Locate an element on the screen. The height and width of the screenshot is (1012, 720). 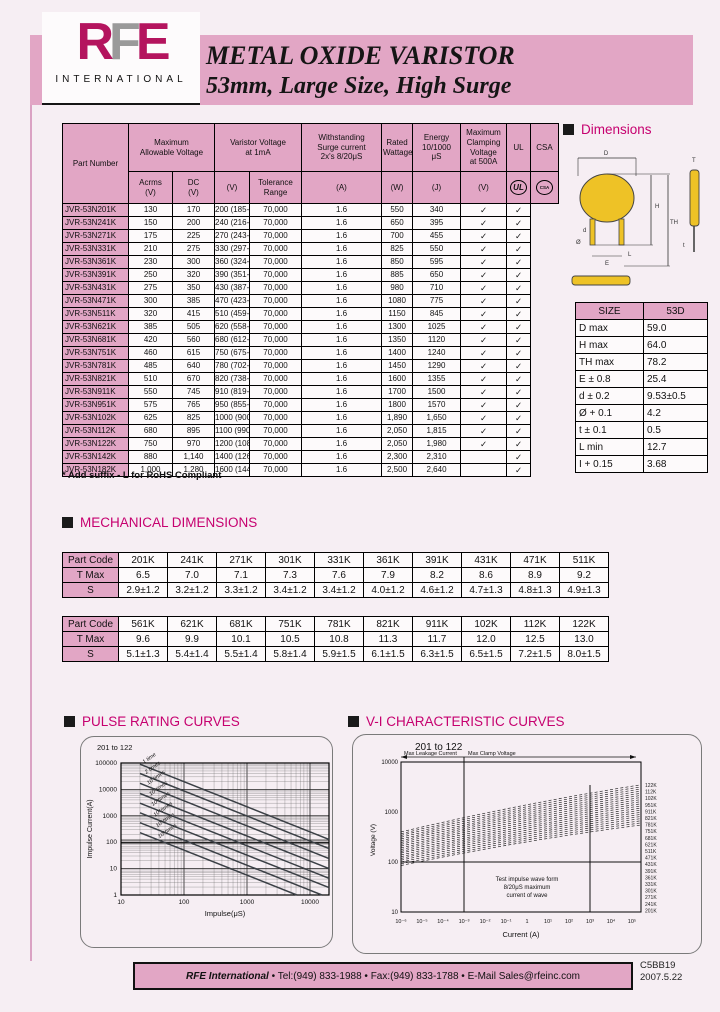
approval-check-cell is located at coordinates (484, 470).